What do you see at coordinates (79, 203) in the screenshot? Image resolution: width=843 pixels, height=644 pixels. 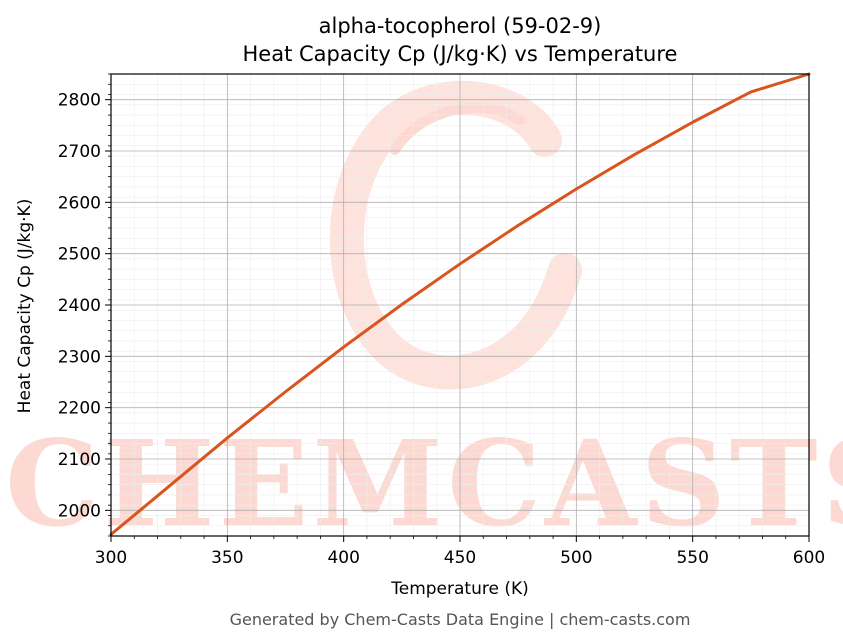 I see `y-tick-label: 2600` at bounding box center [79, 203].